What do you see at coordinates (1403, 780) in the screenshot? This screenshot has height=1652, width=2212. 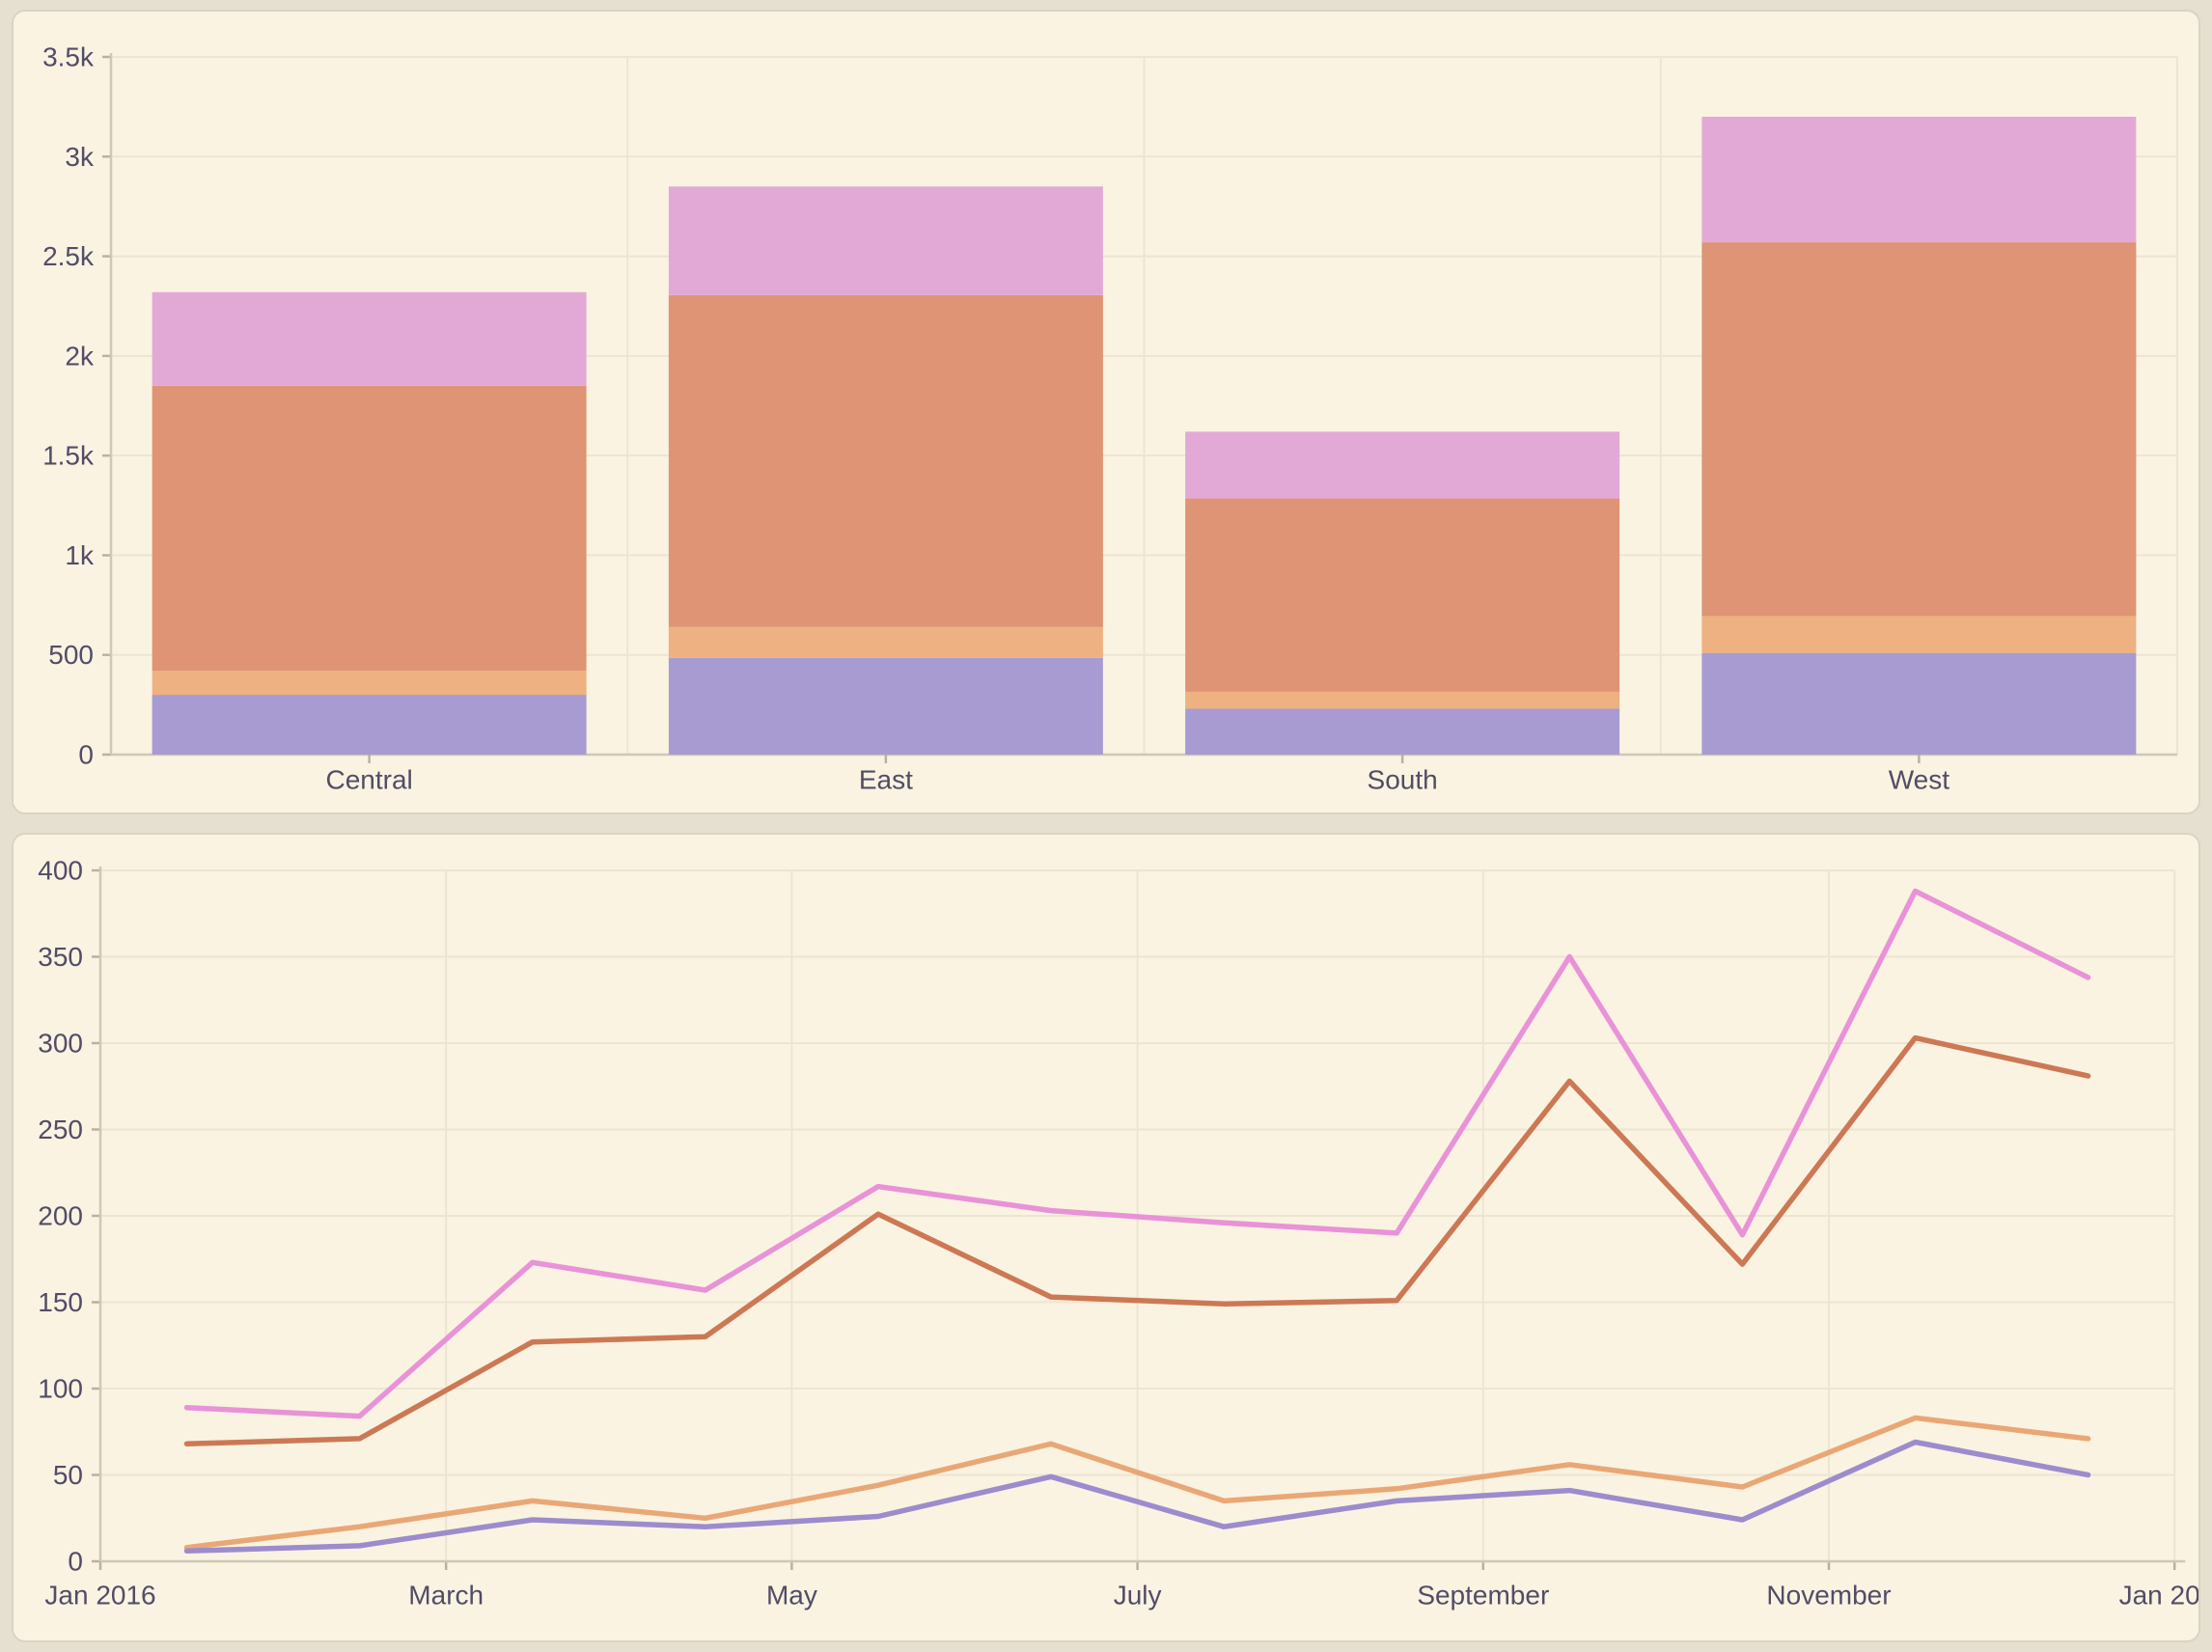 I see `category-label: South` at bounding box center [1403, 780].